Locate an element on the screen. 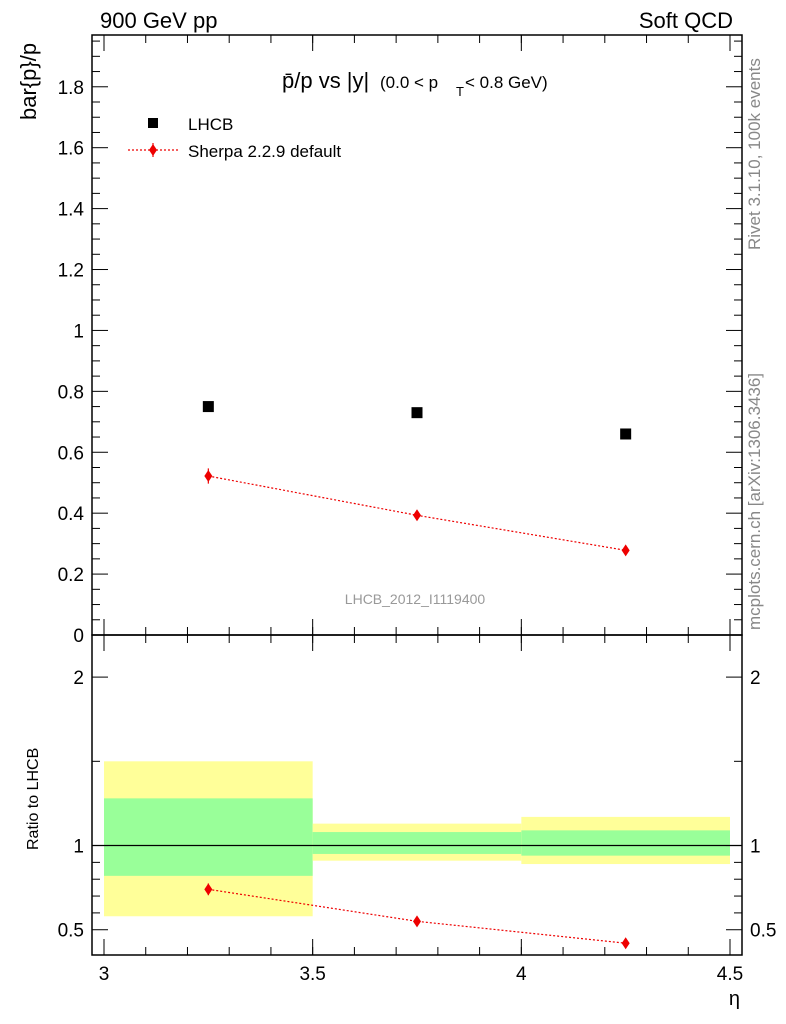 The height and width of the screenshot is (1024, 786). legend-sherpa-marker is located at coordinates (153, 150).